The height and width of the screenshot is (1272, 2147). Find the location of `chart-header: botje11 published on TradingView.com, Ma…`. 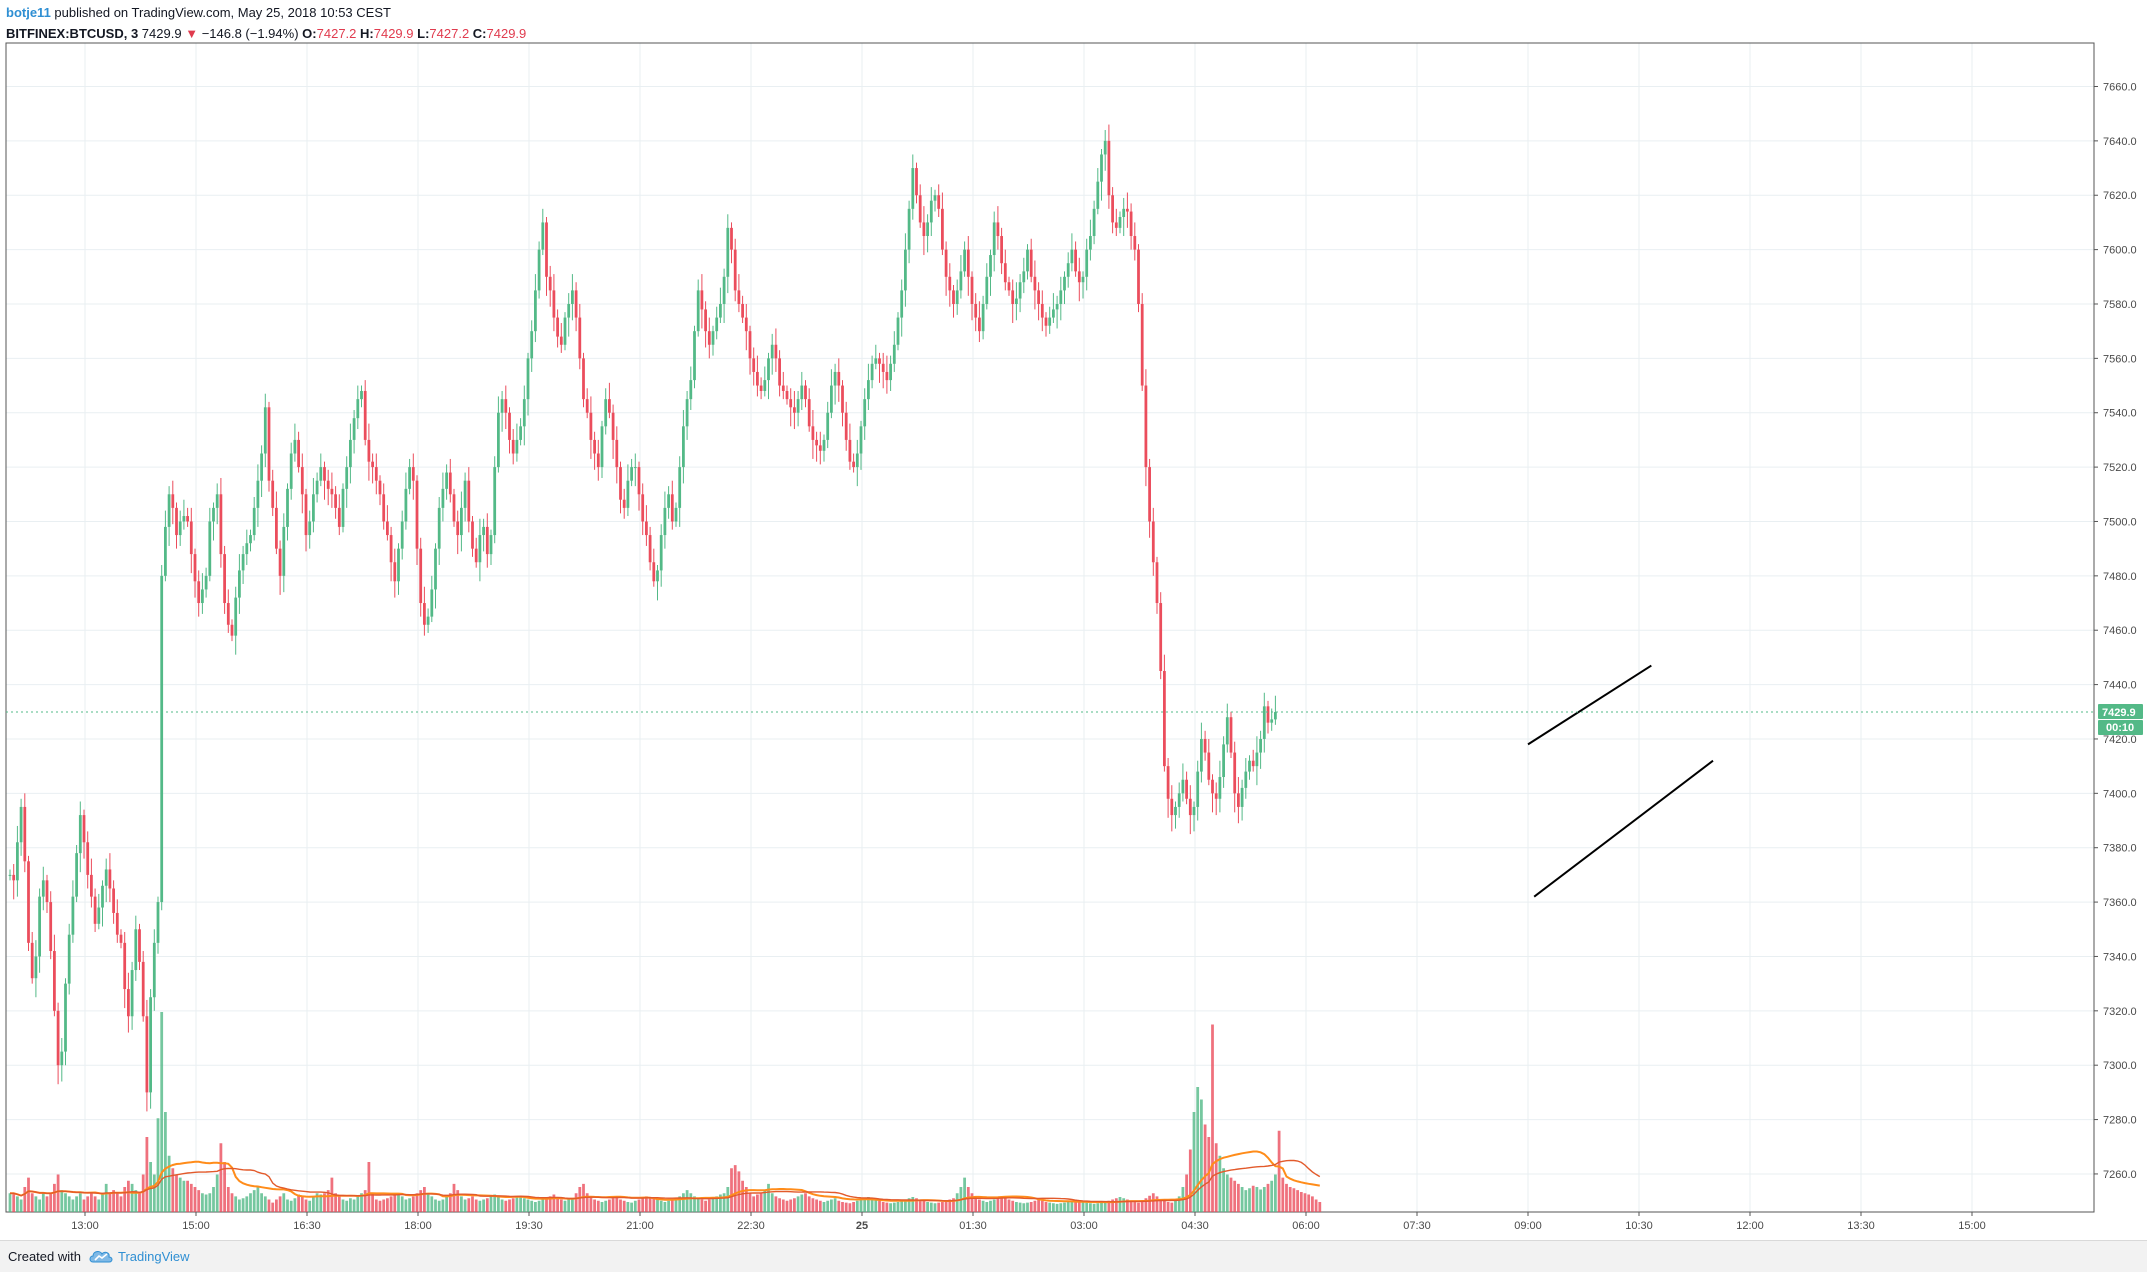

chart-header: botje11 published on TradingView.com, Ma… is located at coordinates (266, 23).